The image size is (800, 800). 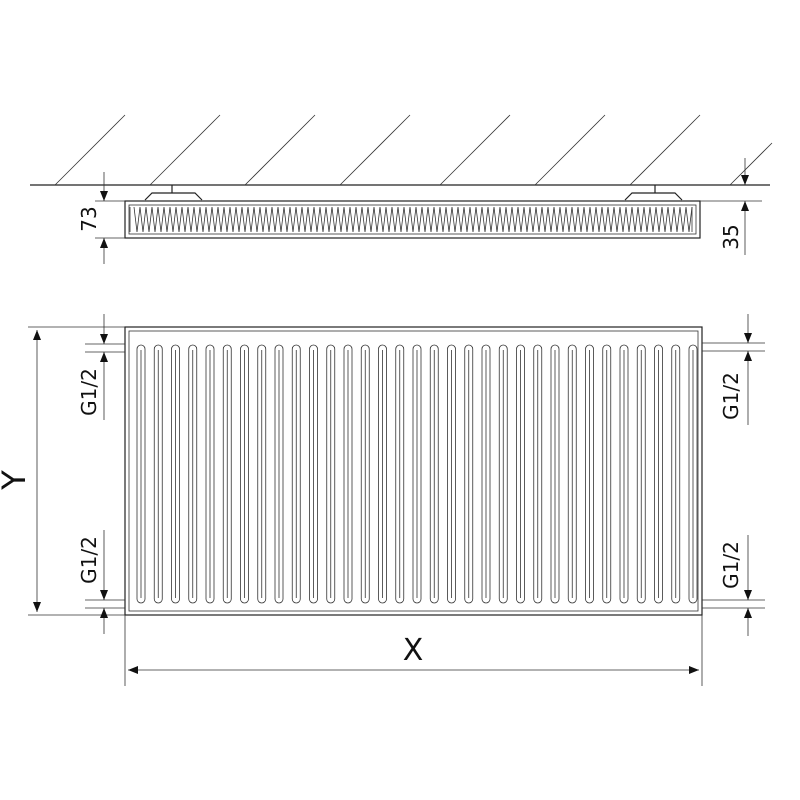 I want to click on depth-label: 73, so click(x=89, y=218).